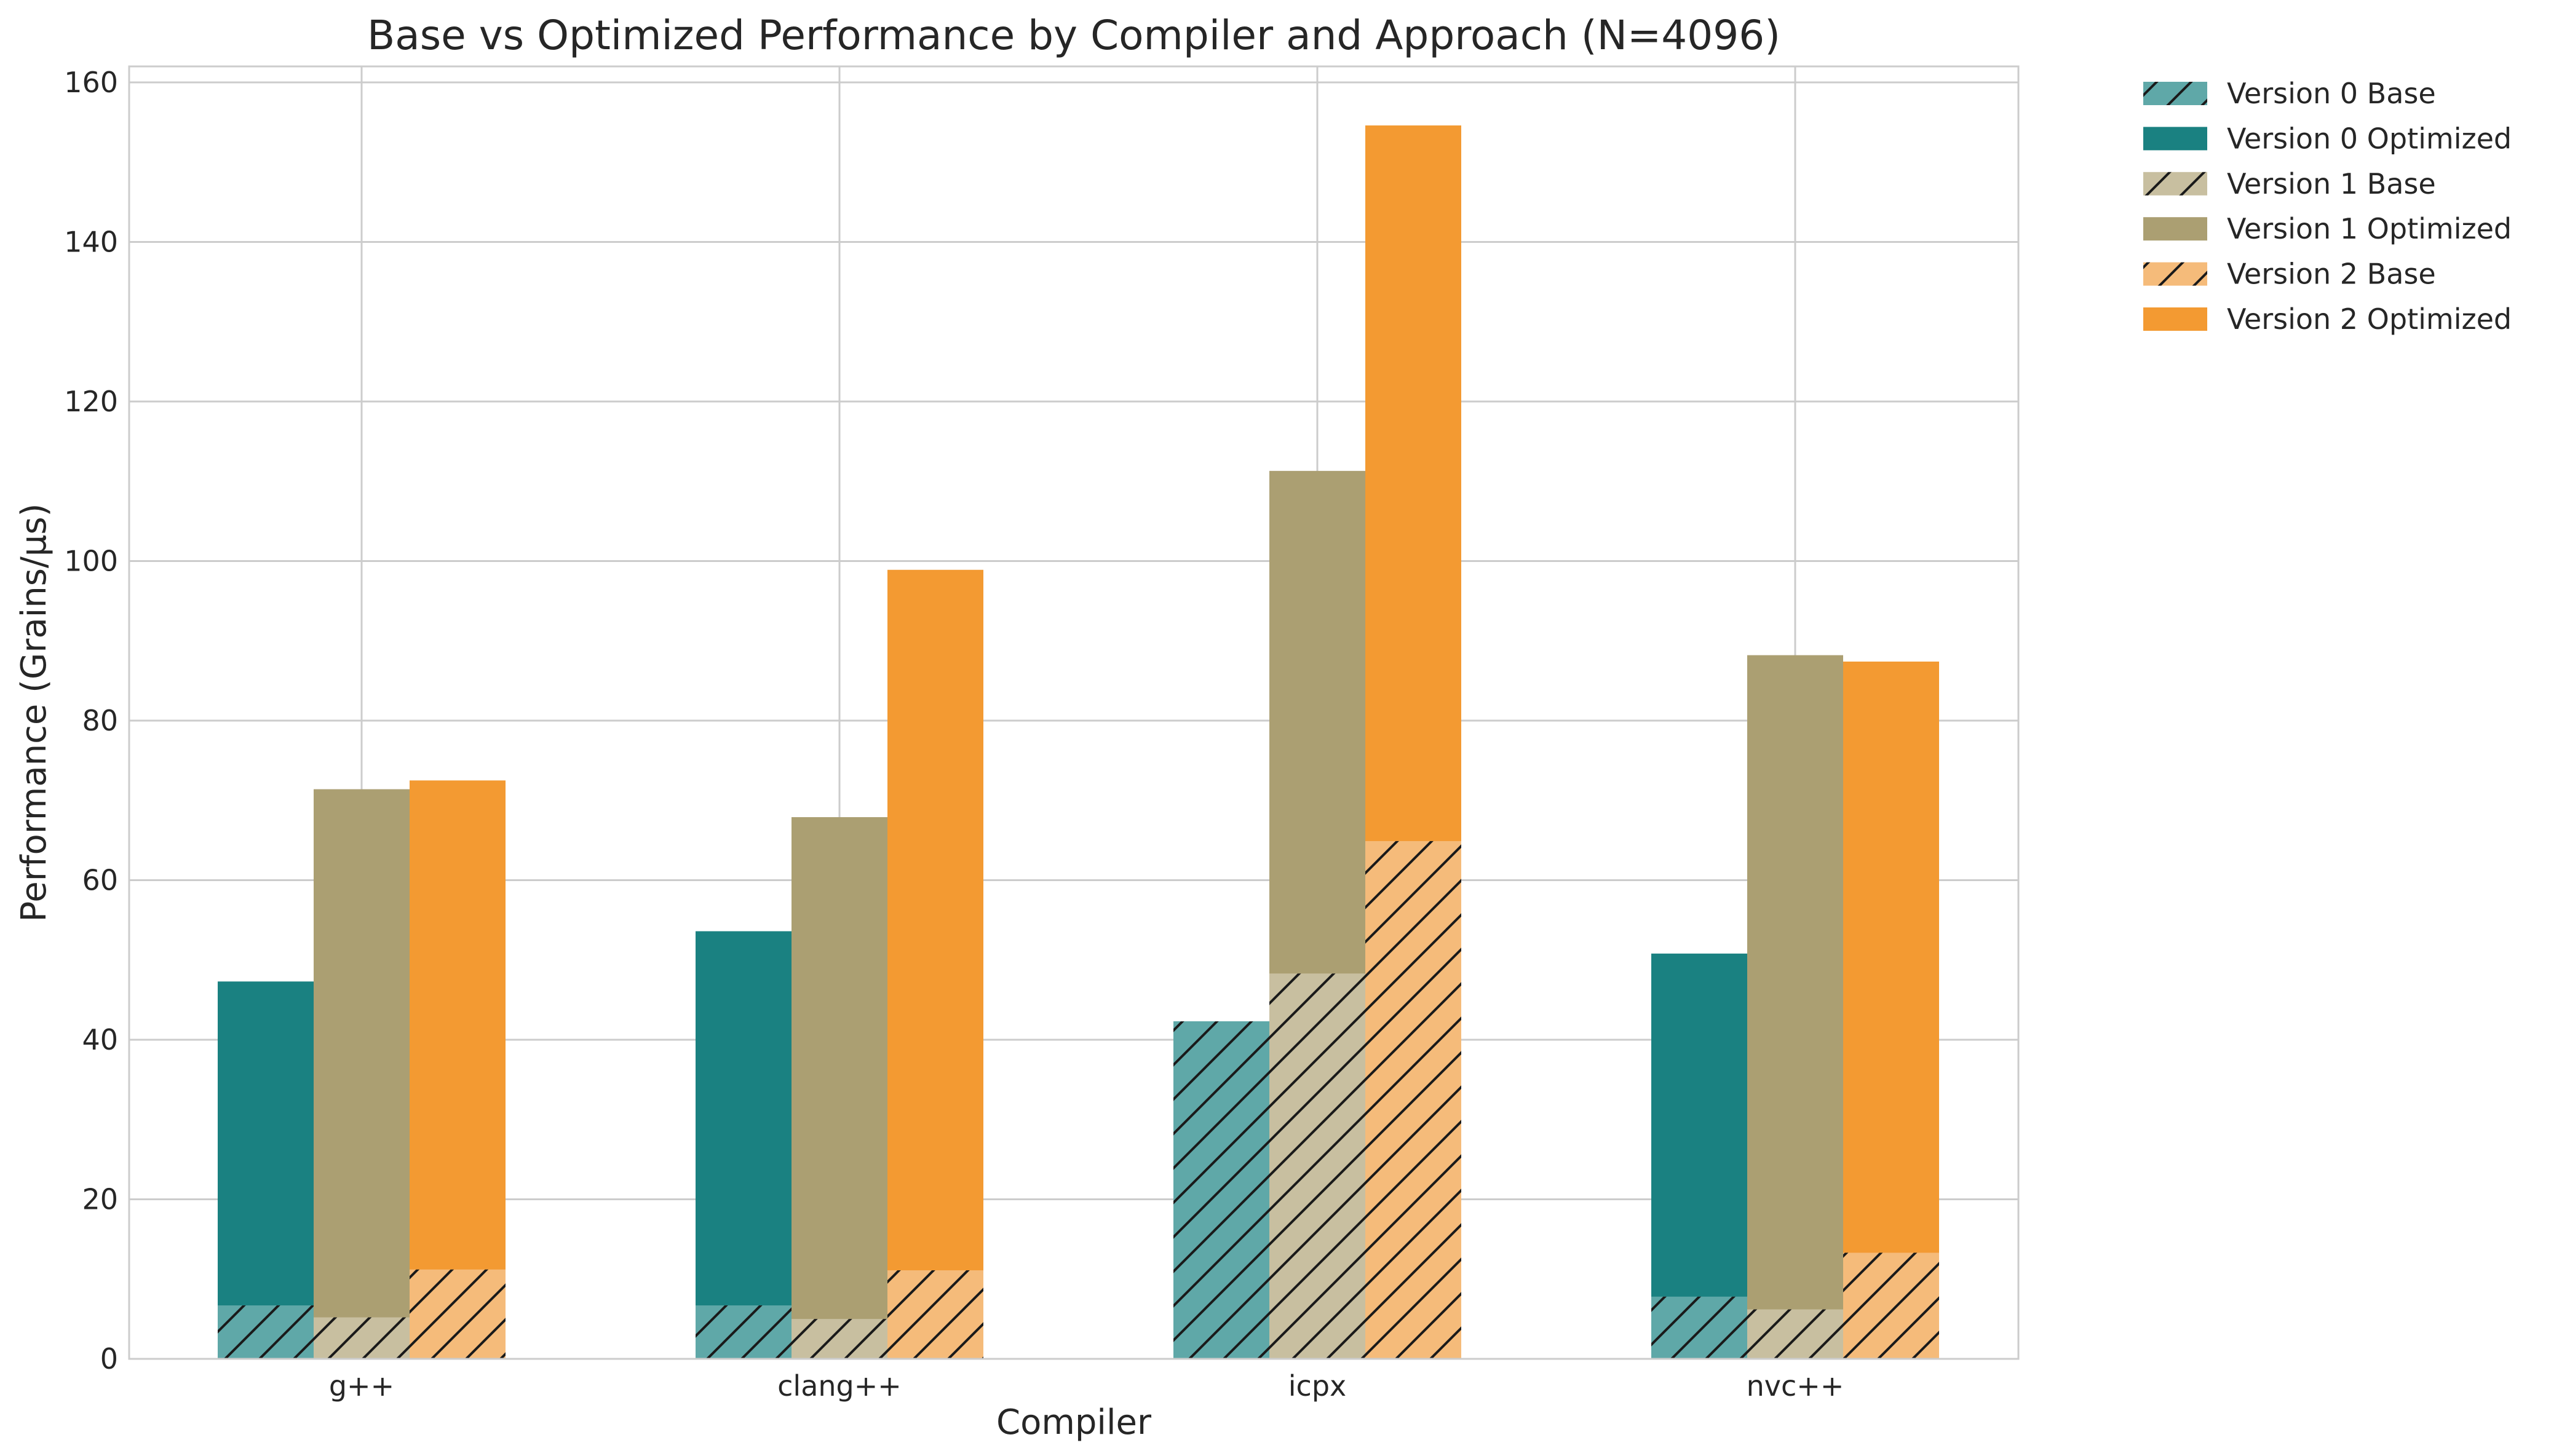  Describe the element at coordinates (2369, 319) in the screenshot. I see `legend-label: Version 2 Optimized` at that location.